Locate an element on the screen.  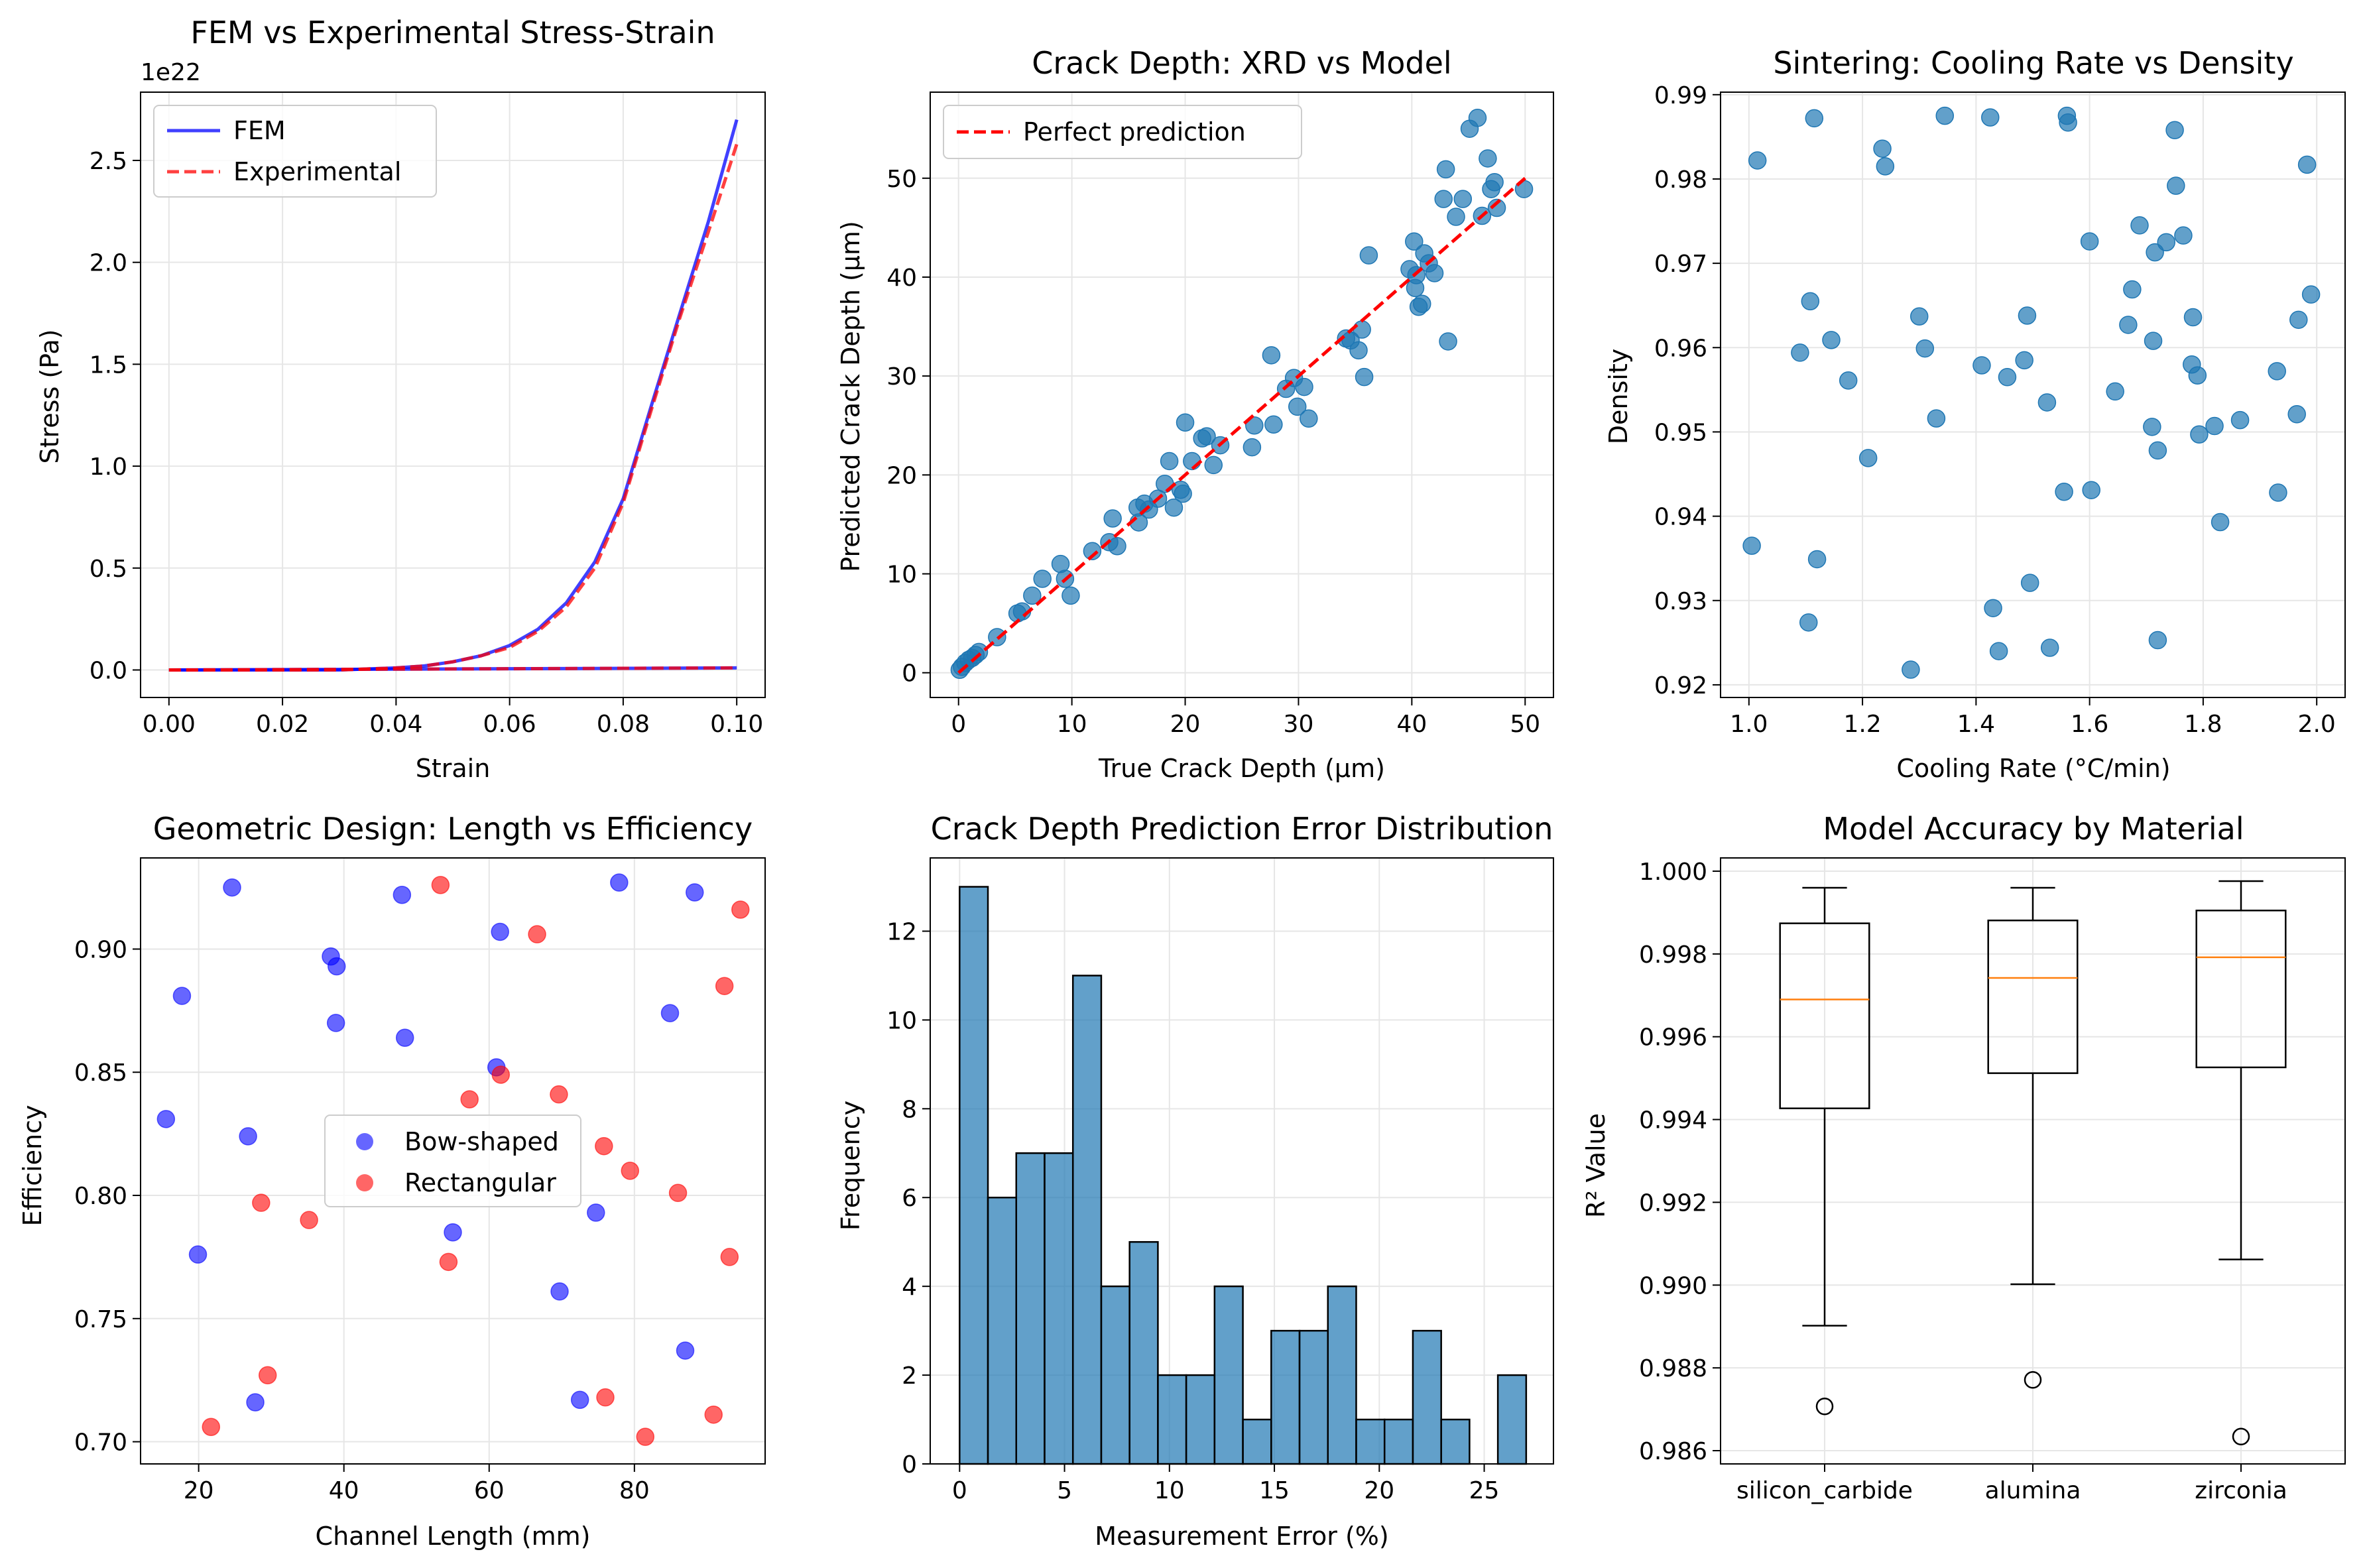
chart-title: Model Accuracy by Material is located at coordinates (2033, 829).